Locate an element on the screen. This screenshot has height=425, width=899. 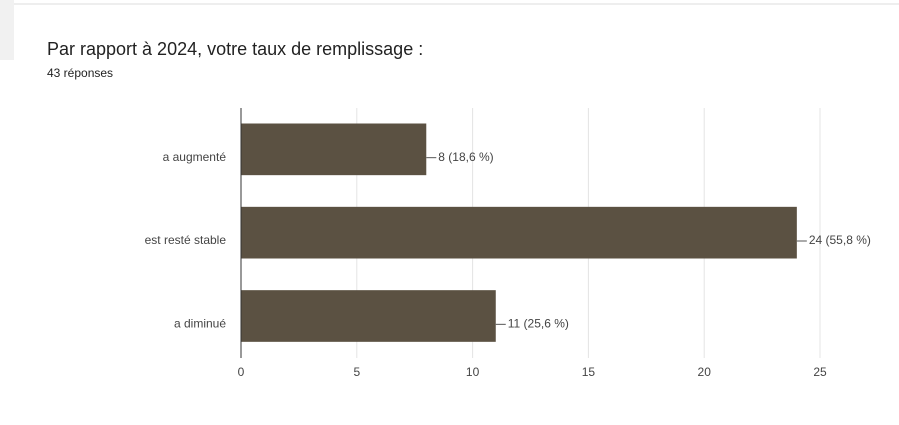
y-tick-label: est resté stable is located at coordinates (186, 240).